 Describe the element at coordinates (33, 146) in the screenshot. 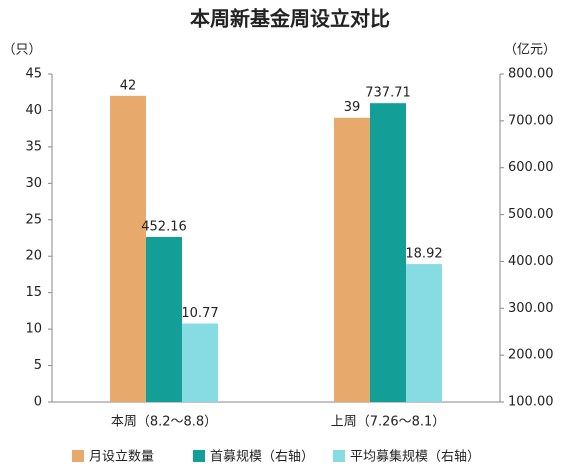

I see `y-tick-label: 35` at that location.